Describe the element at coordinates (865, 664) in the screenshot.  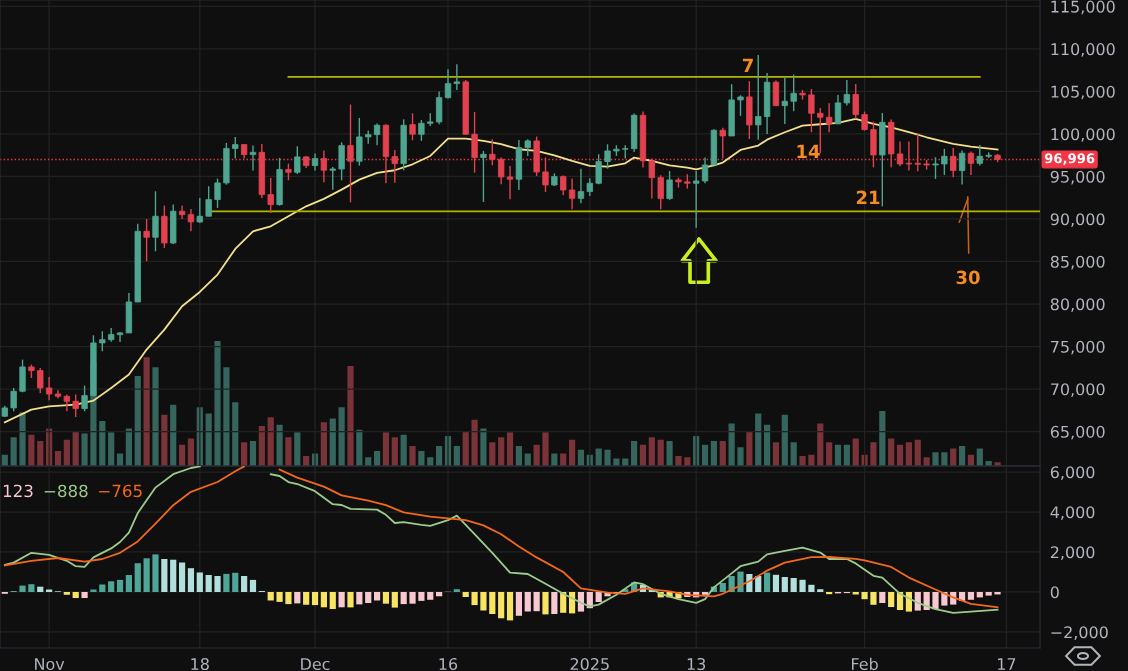
I see `x-tick-label: Feb` at that location.